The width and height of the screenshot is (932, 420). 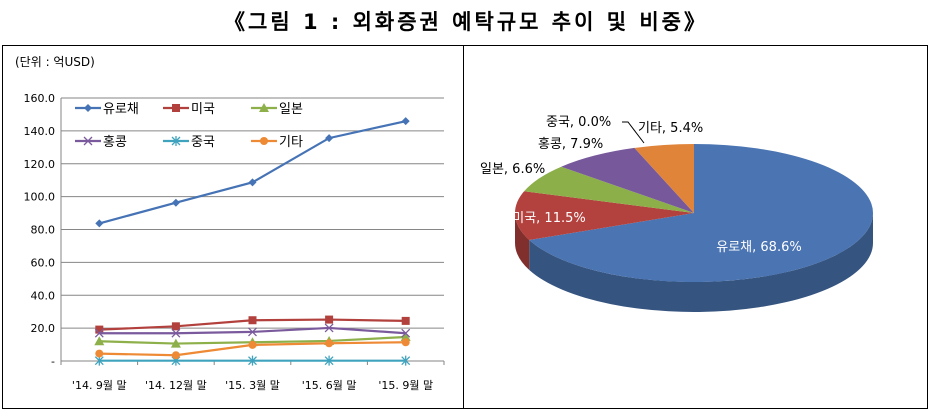 What do you see at coordinates (291, 142) in the screenshot?
I see `legend-label: 기타` at bounding box center [291, 142].